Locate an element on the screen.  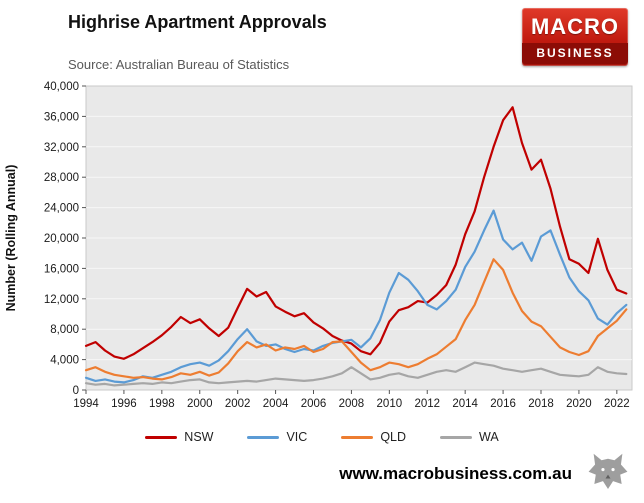
y-tick-label: 32,000 is located at coordinates (61, 148).